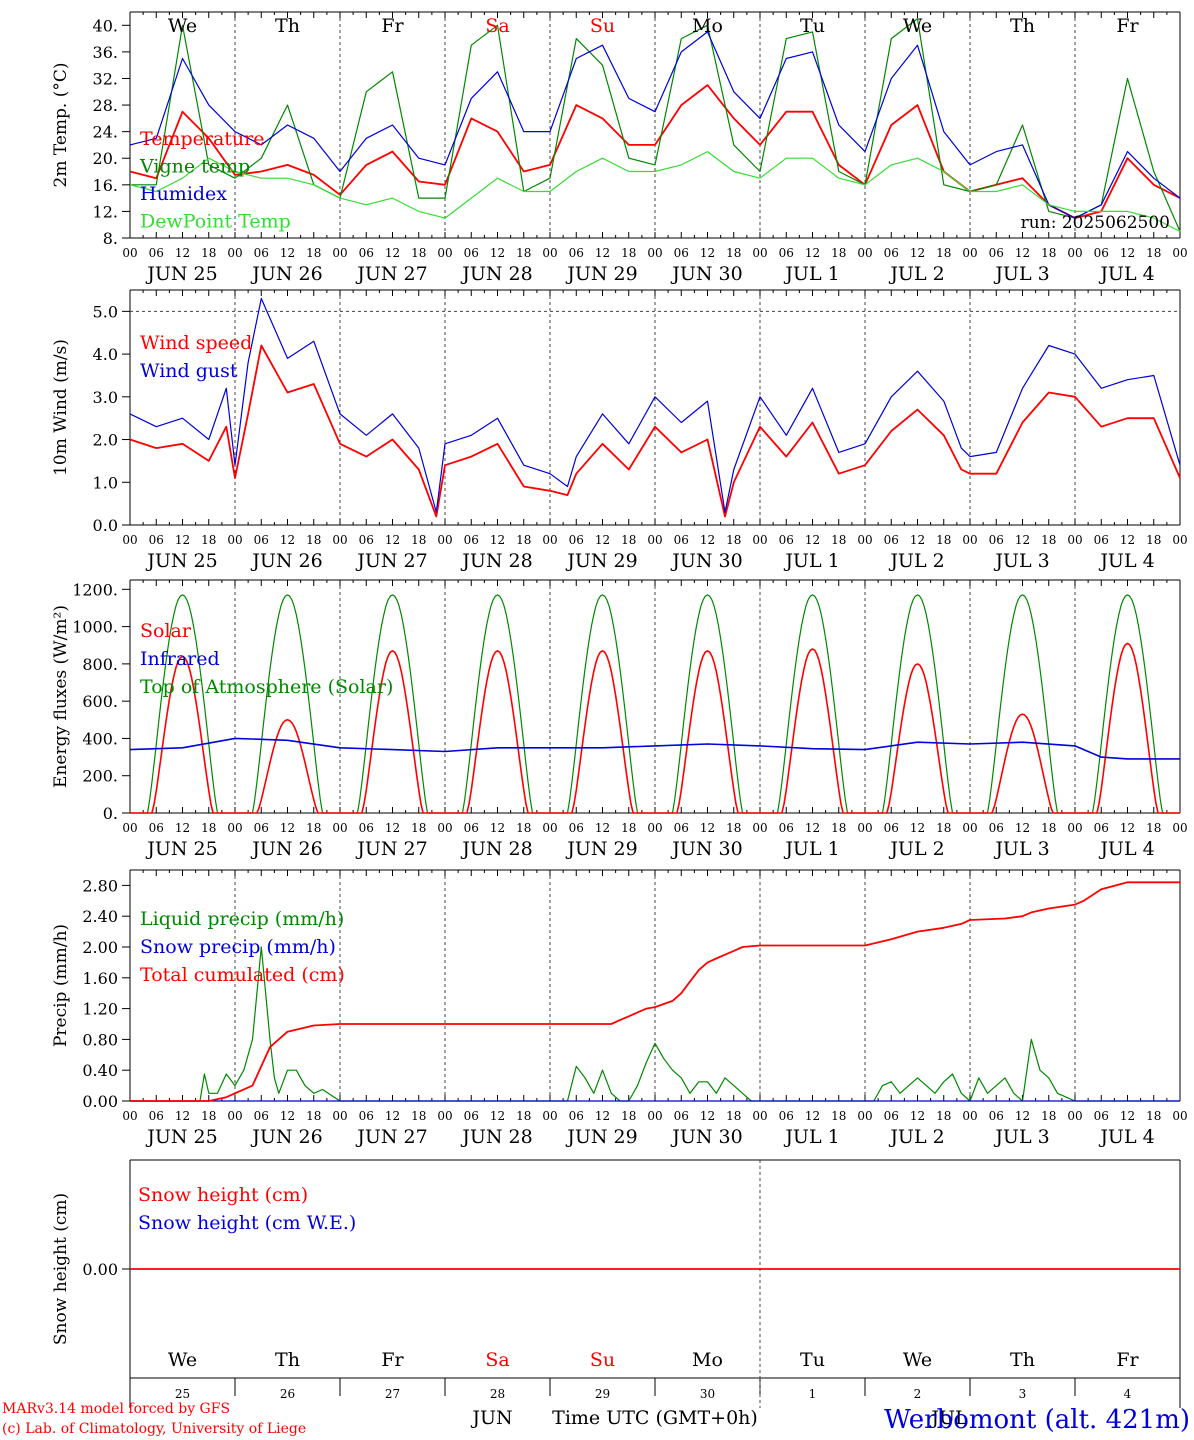  What do you see at coordinates (655, 1418) in the screenshot?
I see `x-axis-title: Time UTC (GMT+0h)` at bounding box center [655, 1418].